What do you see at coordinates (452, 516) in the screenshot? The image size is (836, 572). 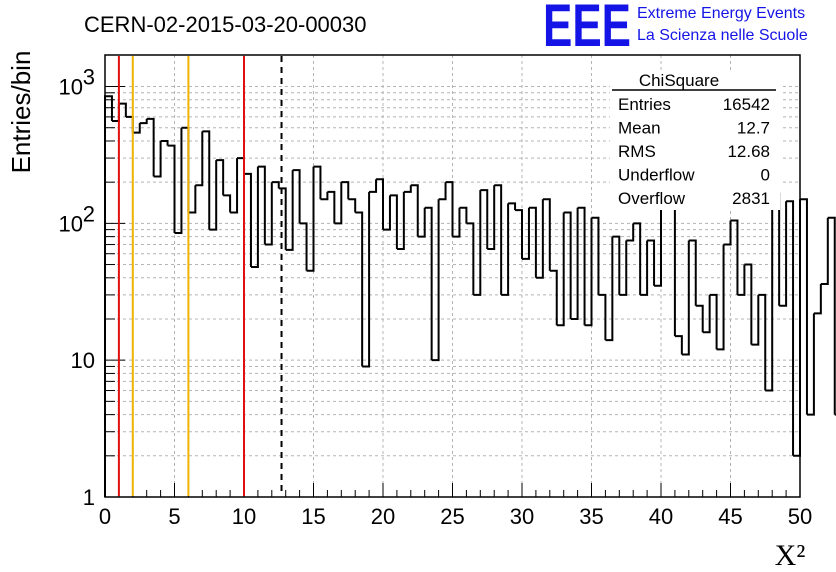 I see `x-tick-label: 25` at bounding box center [452, 516].